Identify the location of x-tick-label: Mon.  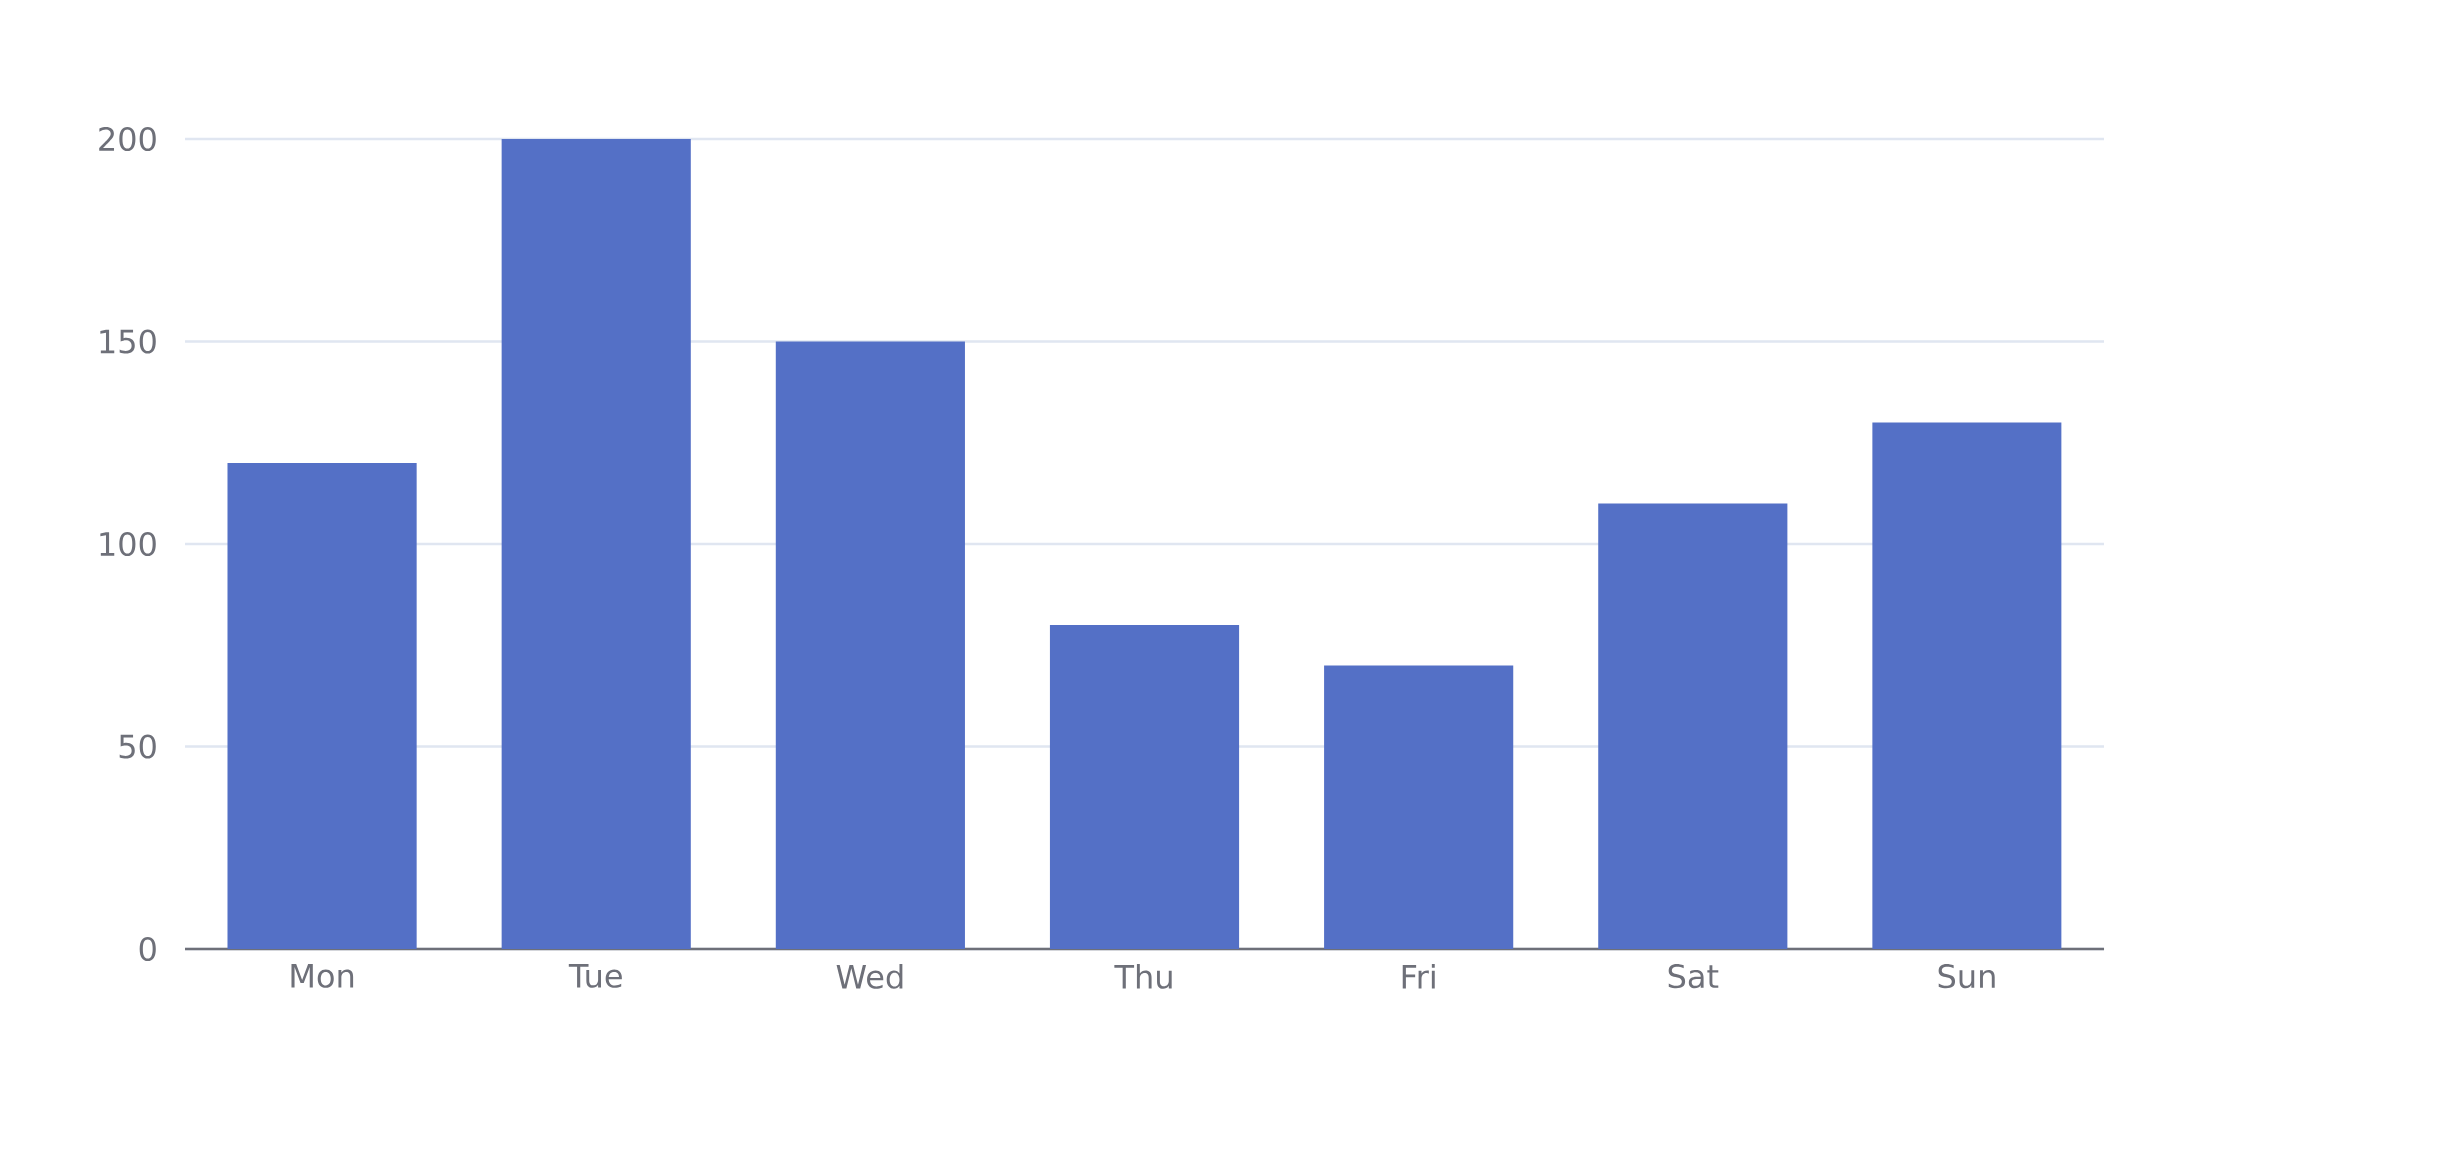
(322, 976).